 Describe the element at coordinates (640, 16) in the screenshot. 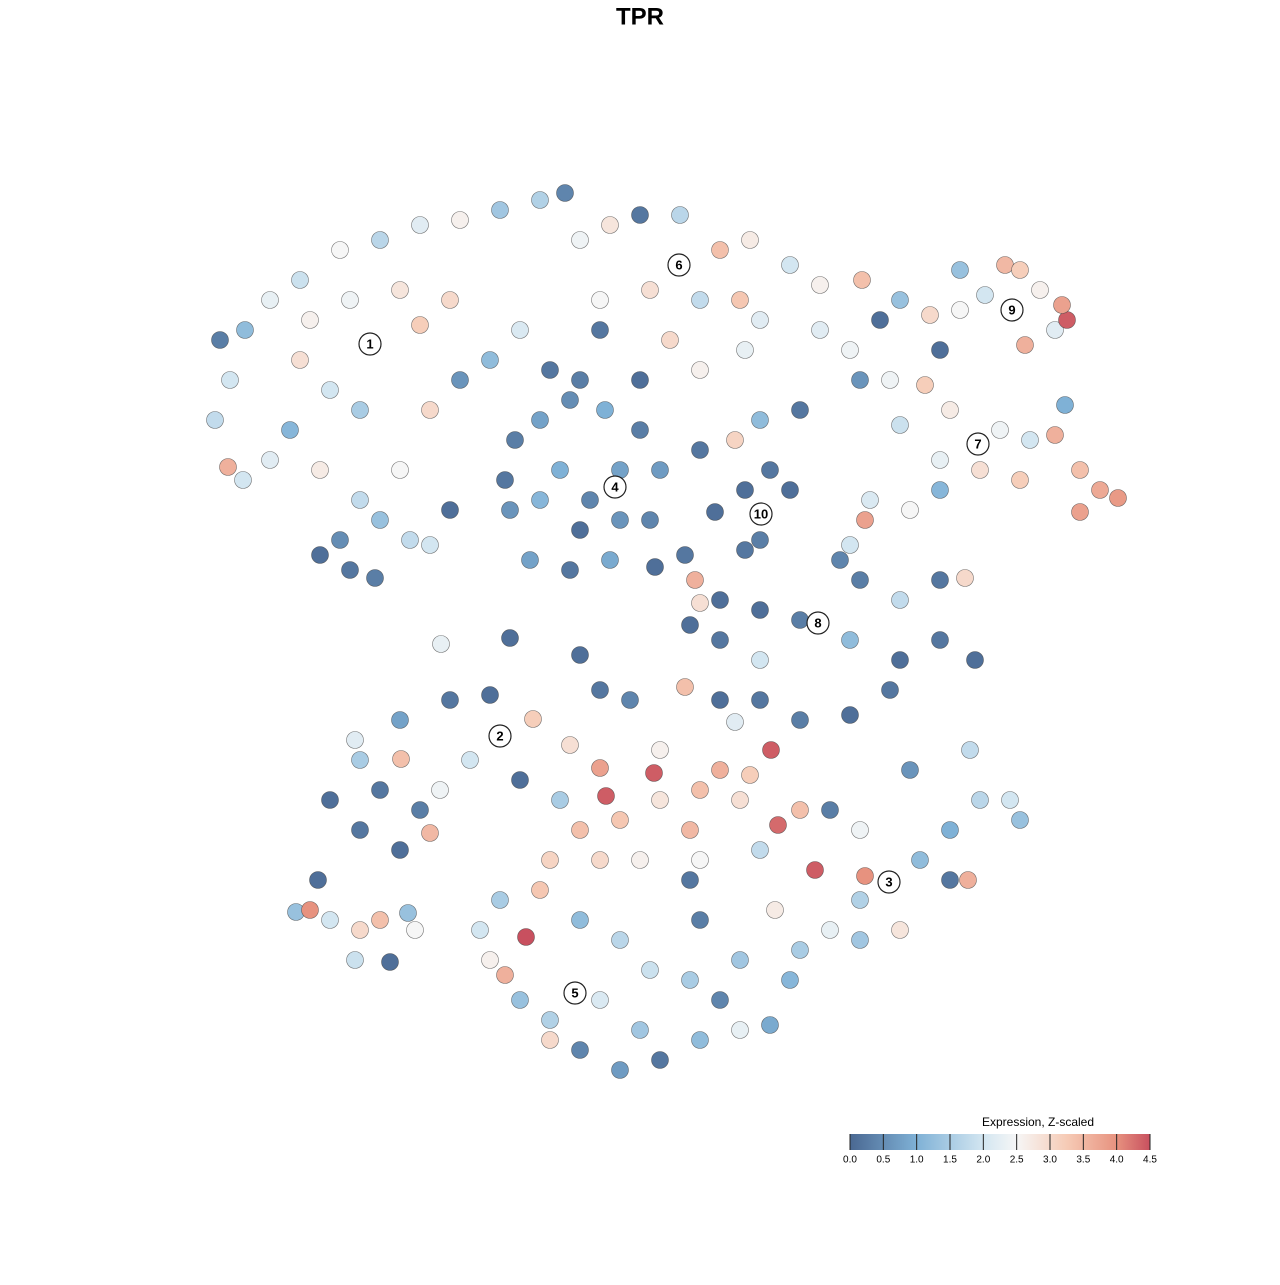

I see `chart-title: TPR` at that location.